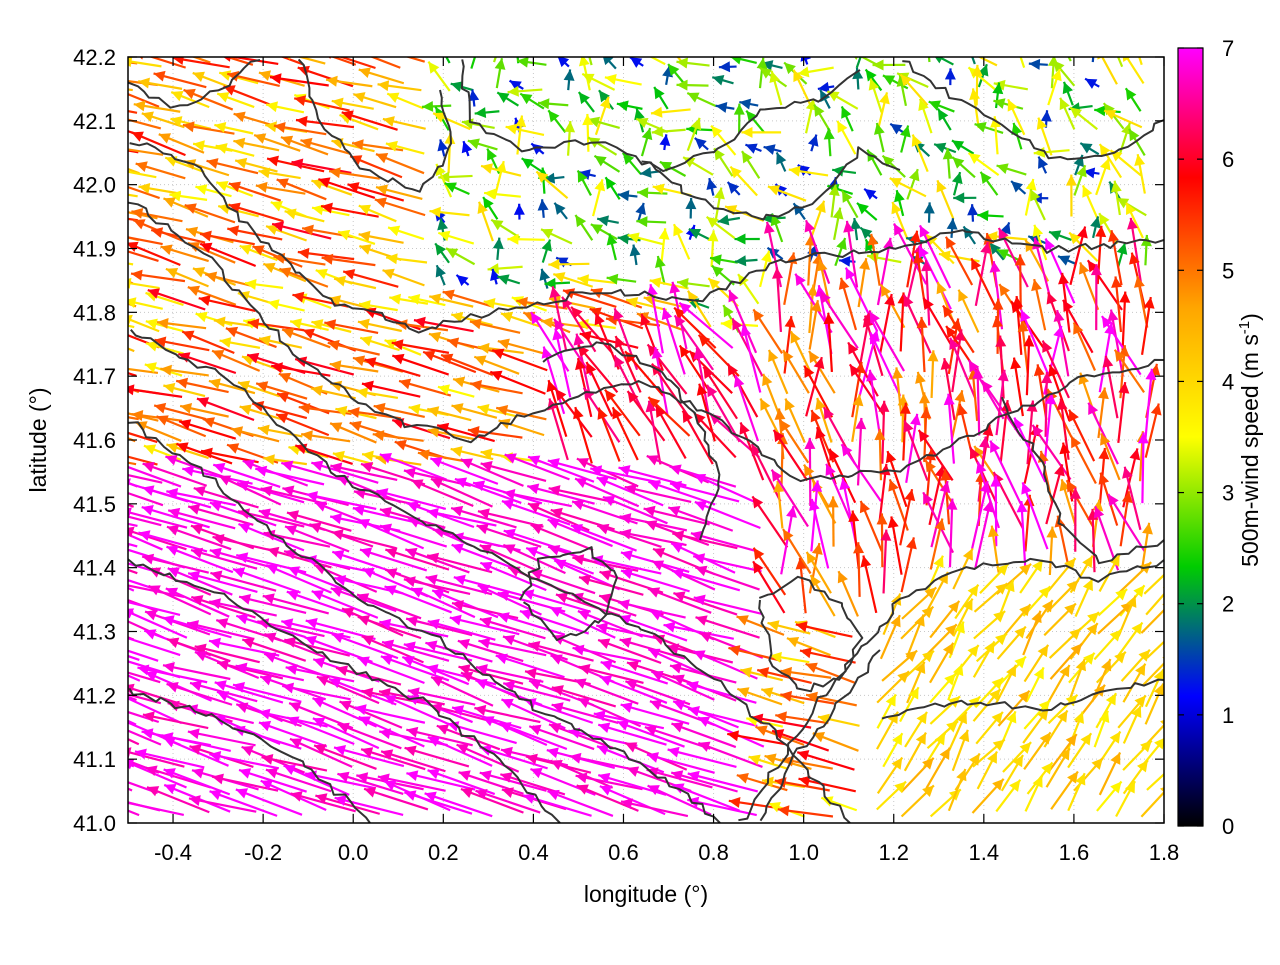 The height and width of the screenshot is (965, 1280). What do you see at coordinates (94, 440) in the screenshot?
I see `y-tick-label: 41.6` at bounding box center [94, 440].